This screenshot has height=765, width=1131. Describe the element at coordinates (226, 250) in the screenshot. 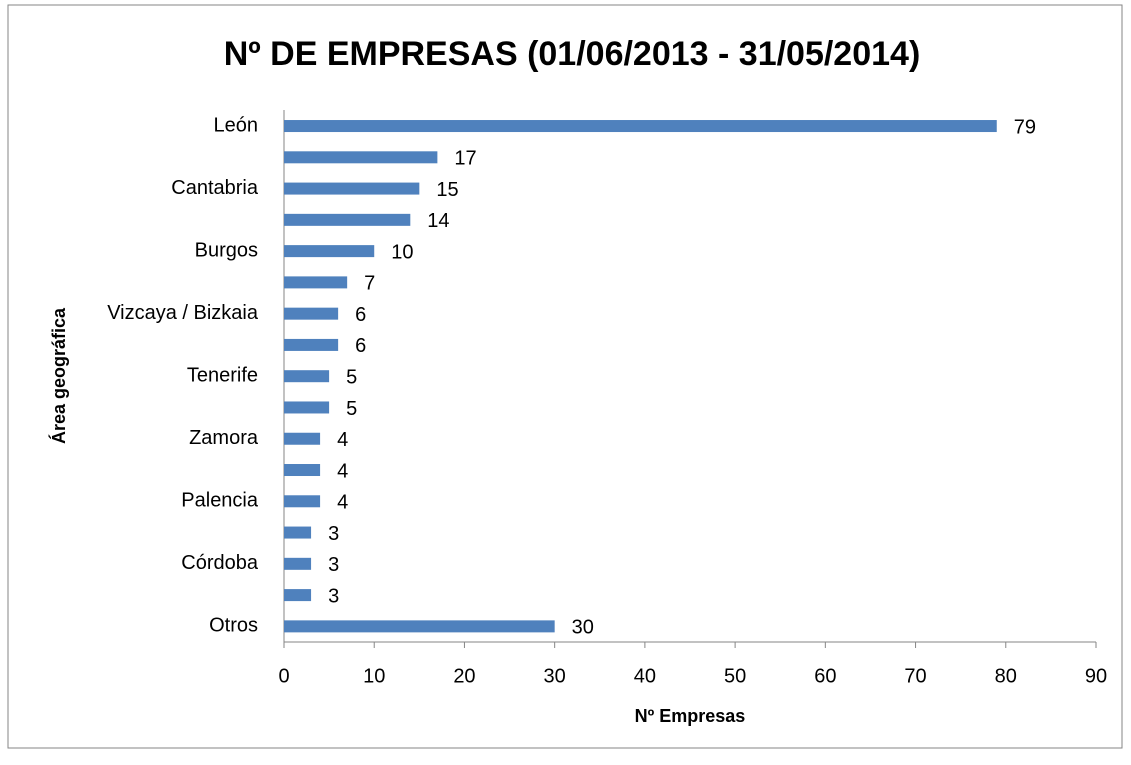

I see `y-tick-label: Burgos` at that location.